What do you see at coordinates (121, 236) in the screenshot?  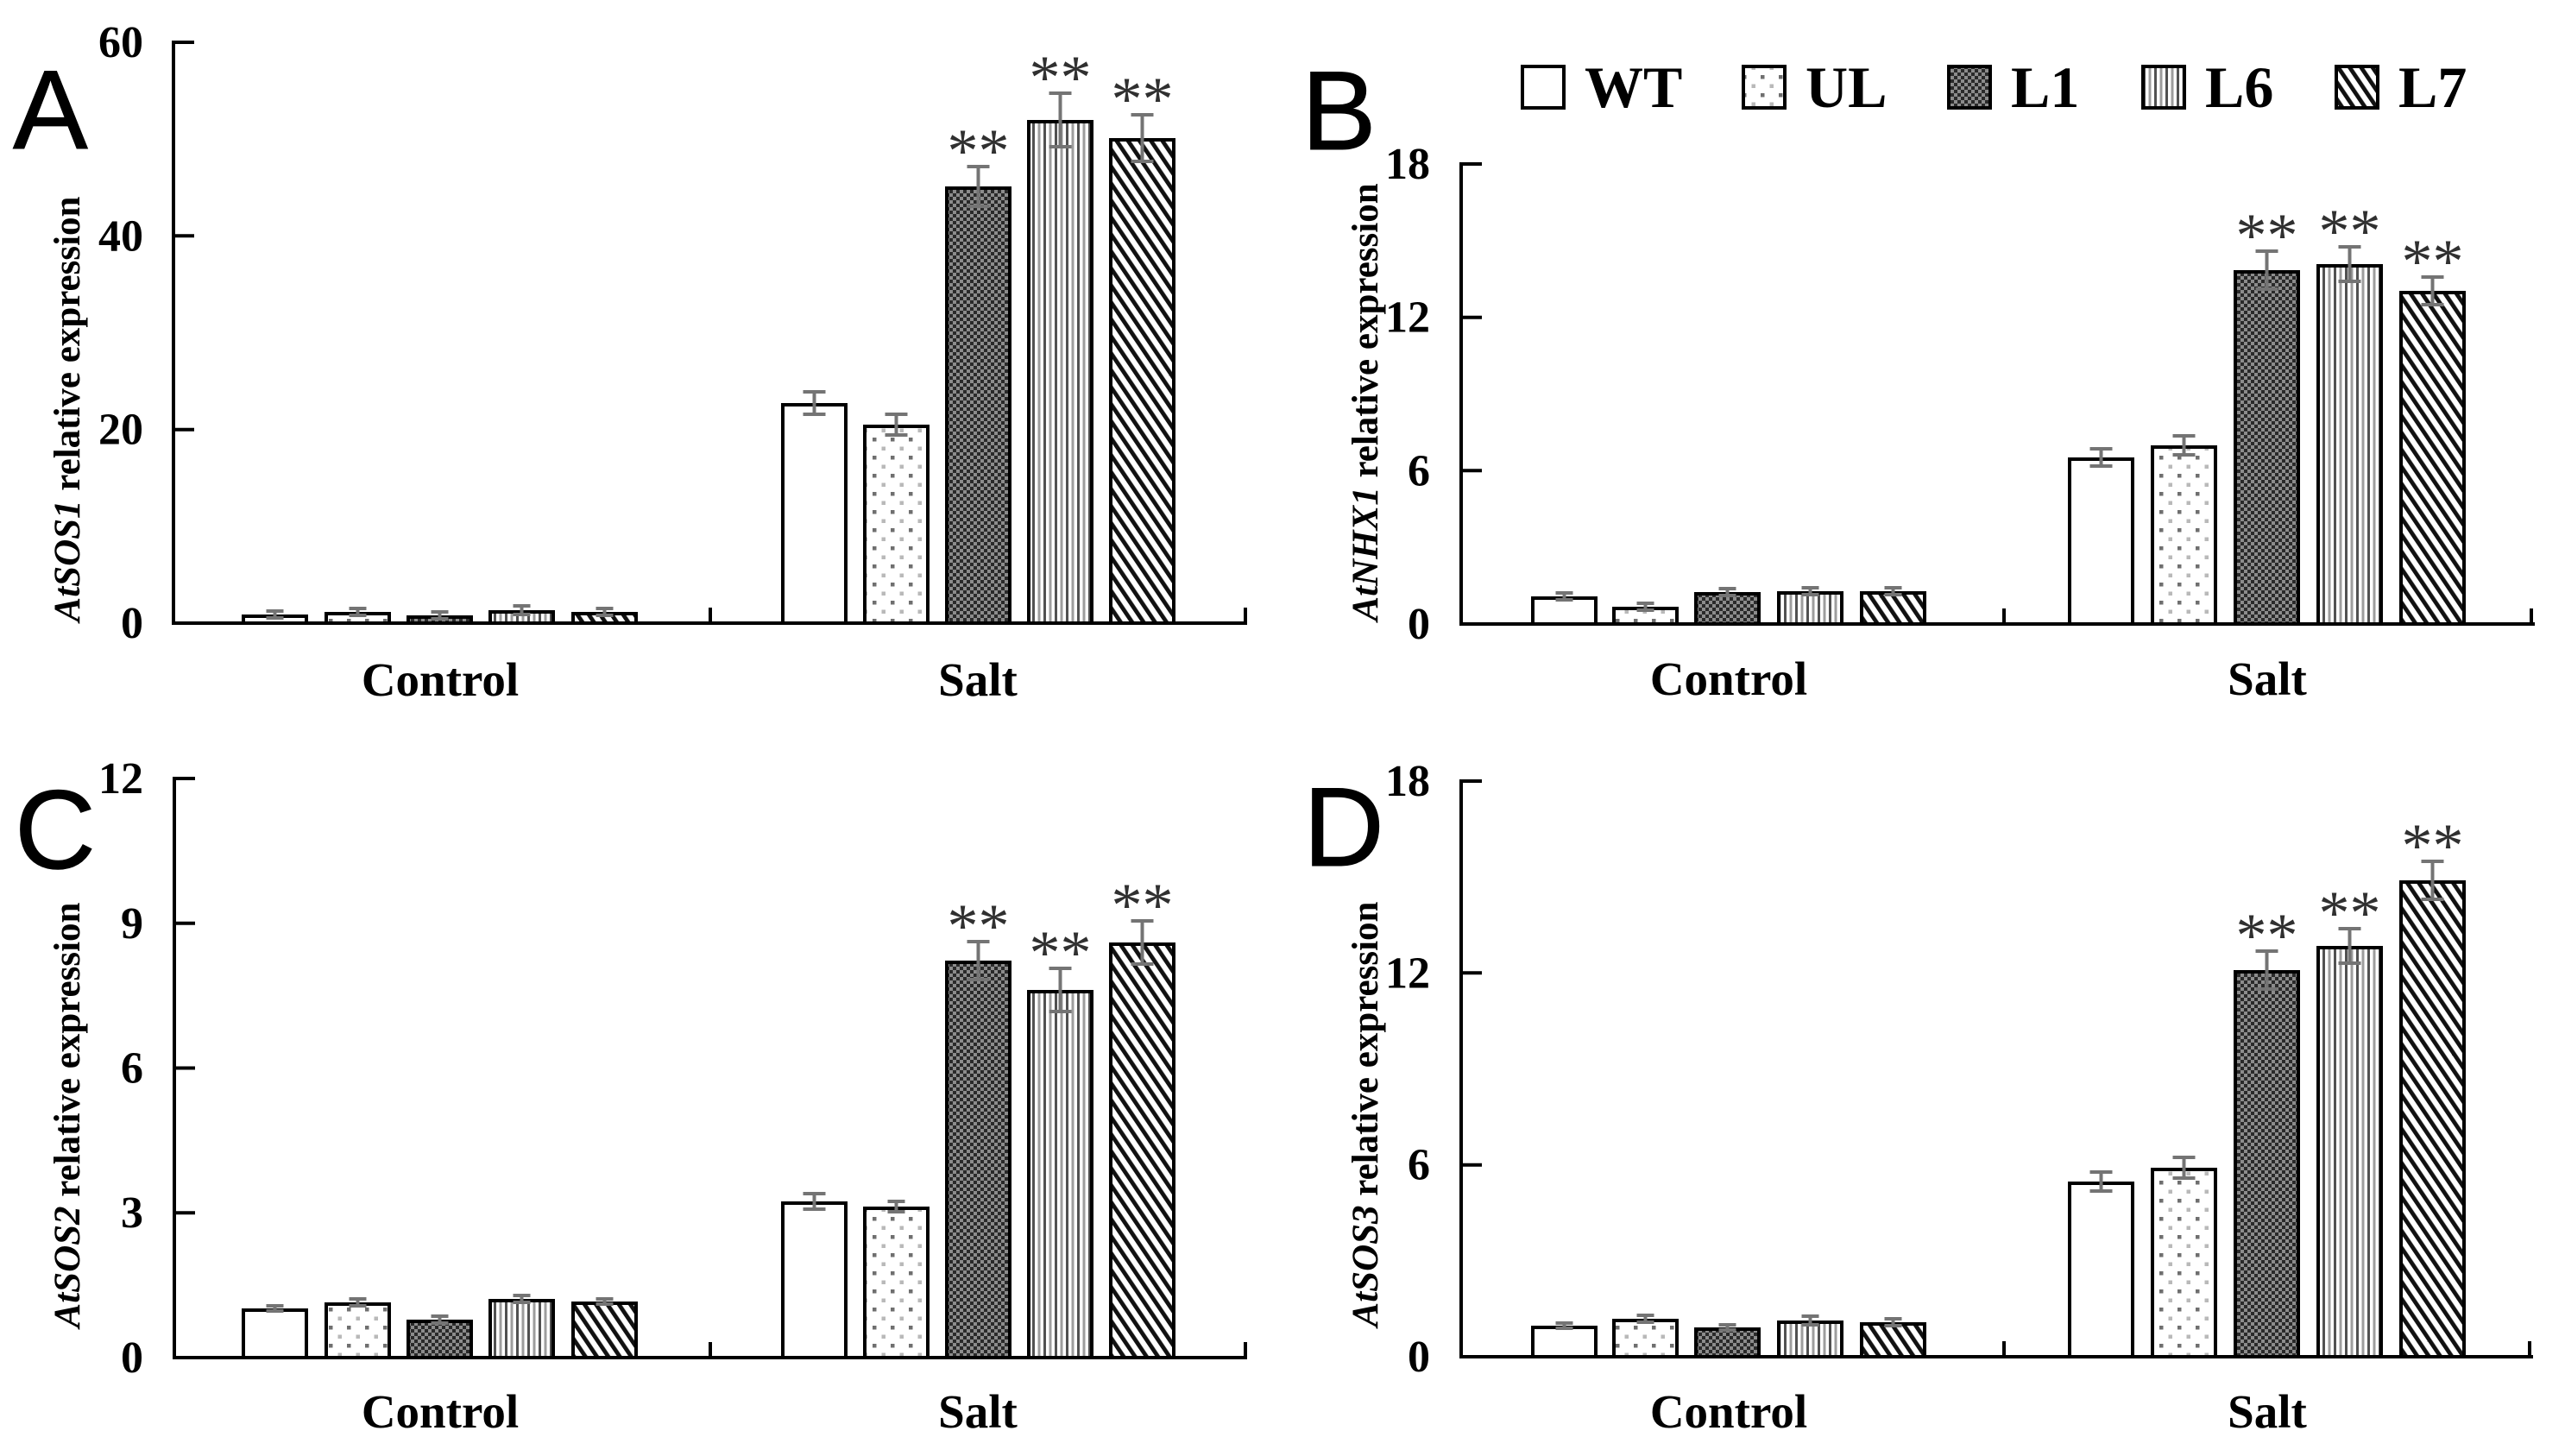 I see `svg-text: 40` at bounding box center [121, 236].